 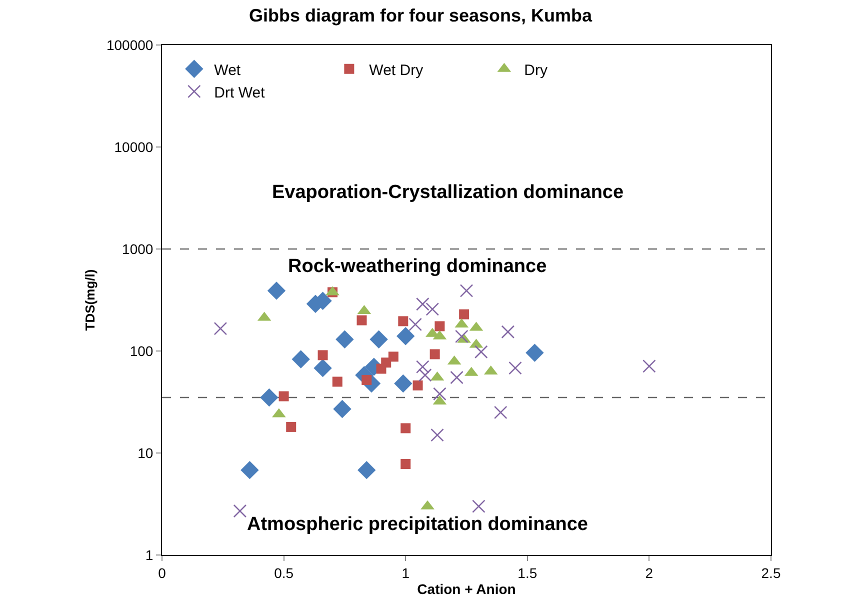 What do you see at coordinates (417, 524) in the screenshot?
I see `annotation: Atmospheric precipitation dominance` at bounding box center [417, 524].